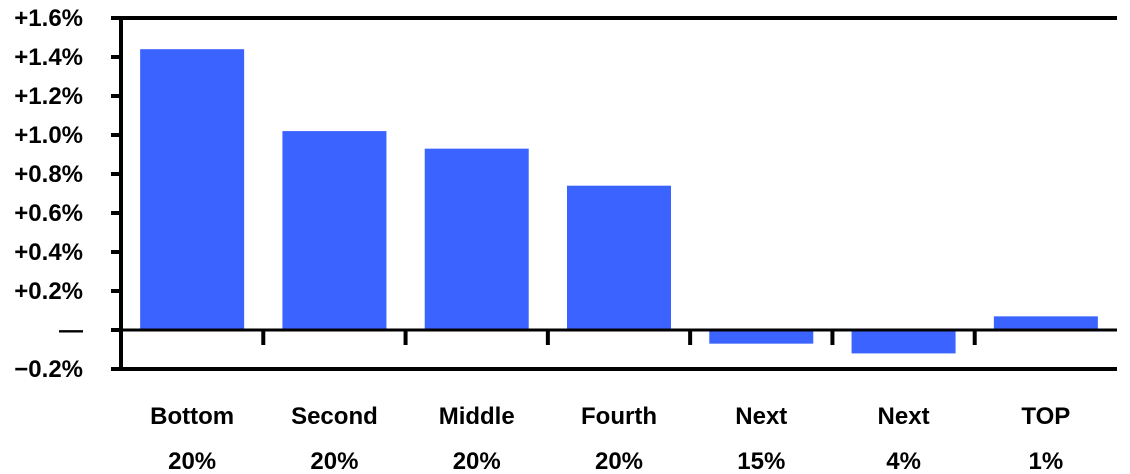 The width and height of the screenshot is (1130, 474). Describe the element at coordinates (903, 461) in the screenshot. I see `category-label-line2: 4%` at that location.